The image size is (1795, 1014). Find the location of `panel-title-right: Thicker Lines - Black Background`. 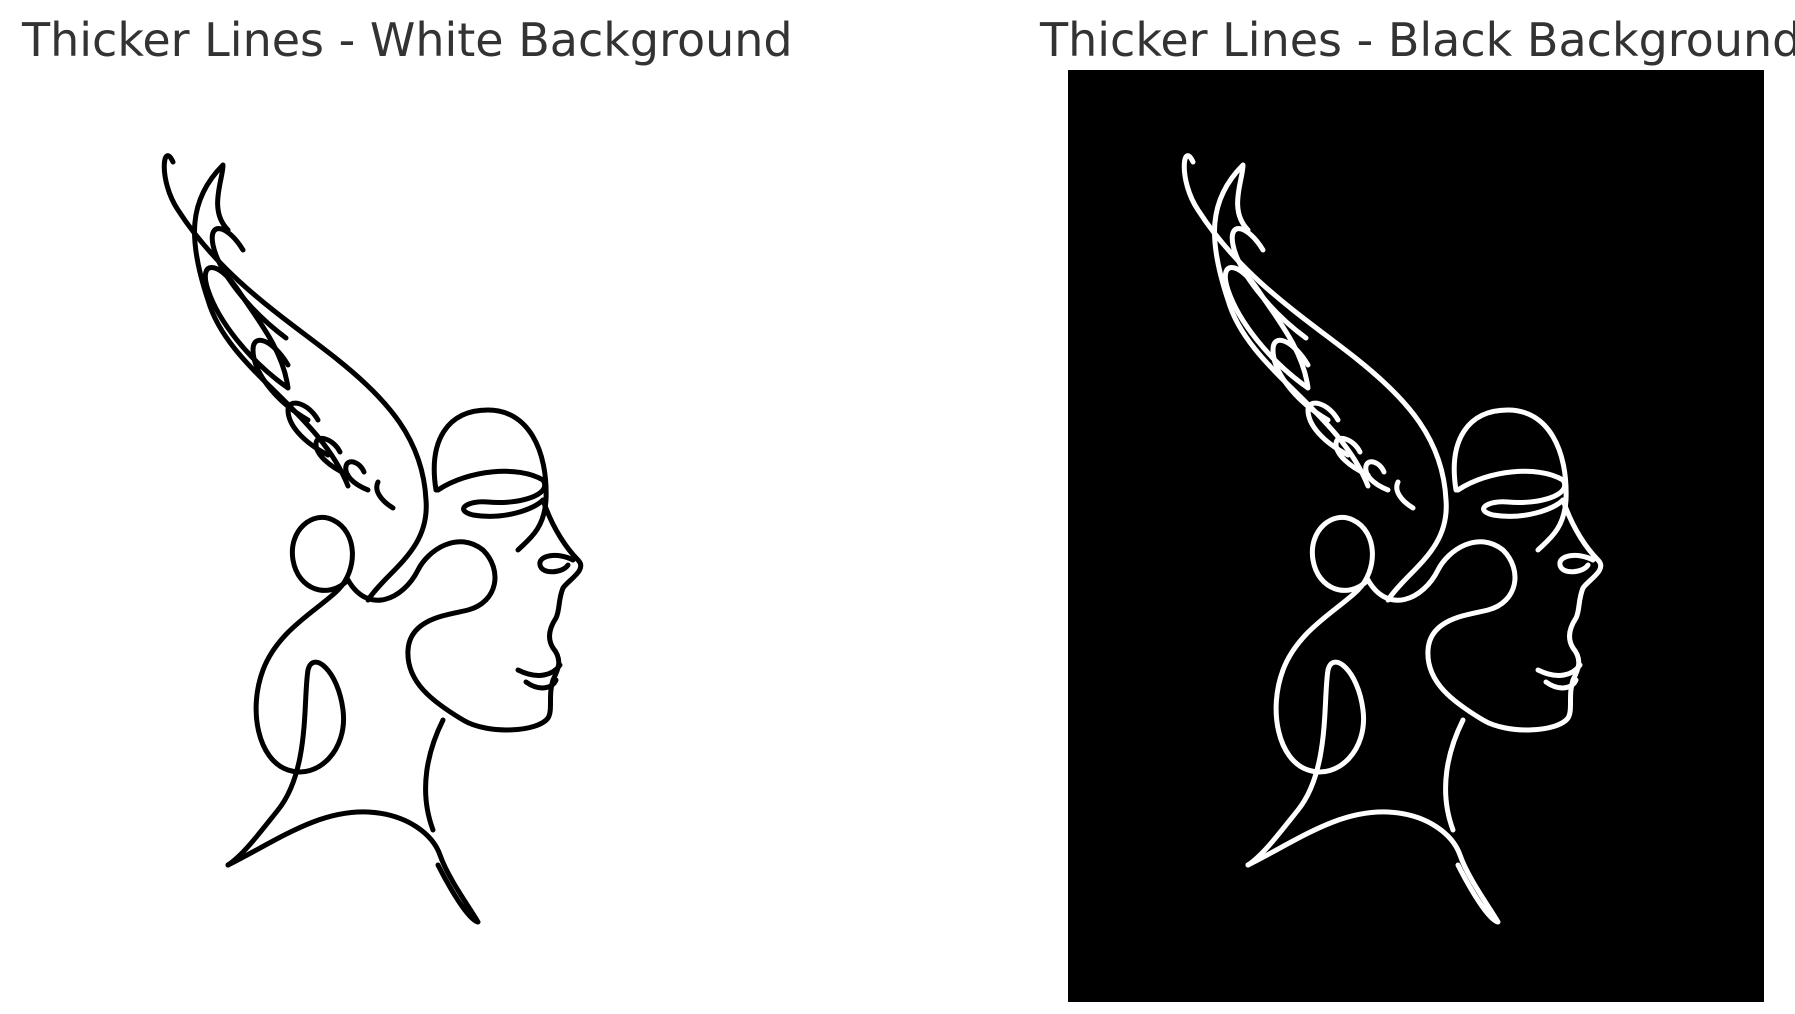

panel-title-right: Thicker Lines - Black Background is located at coordinates (1417, 40).